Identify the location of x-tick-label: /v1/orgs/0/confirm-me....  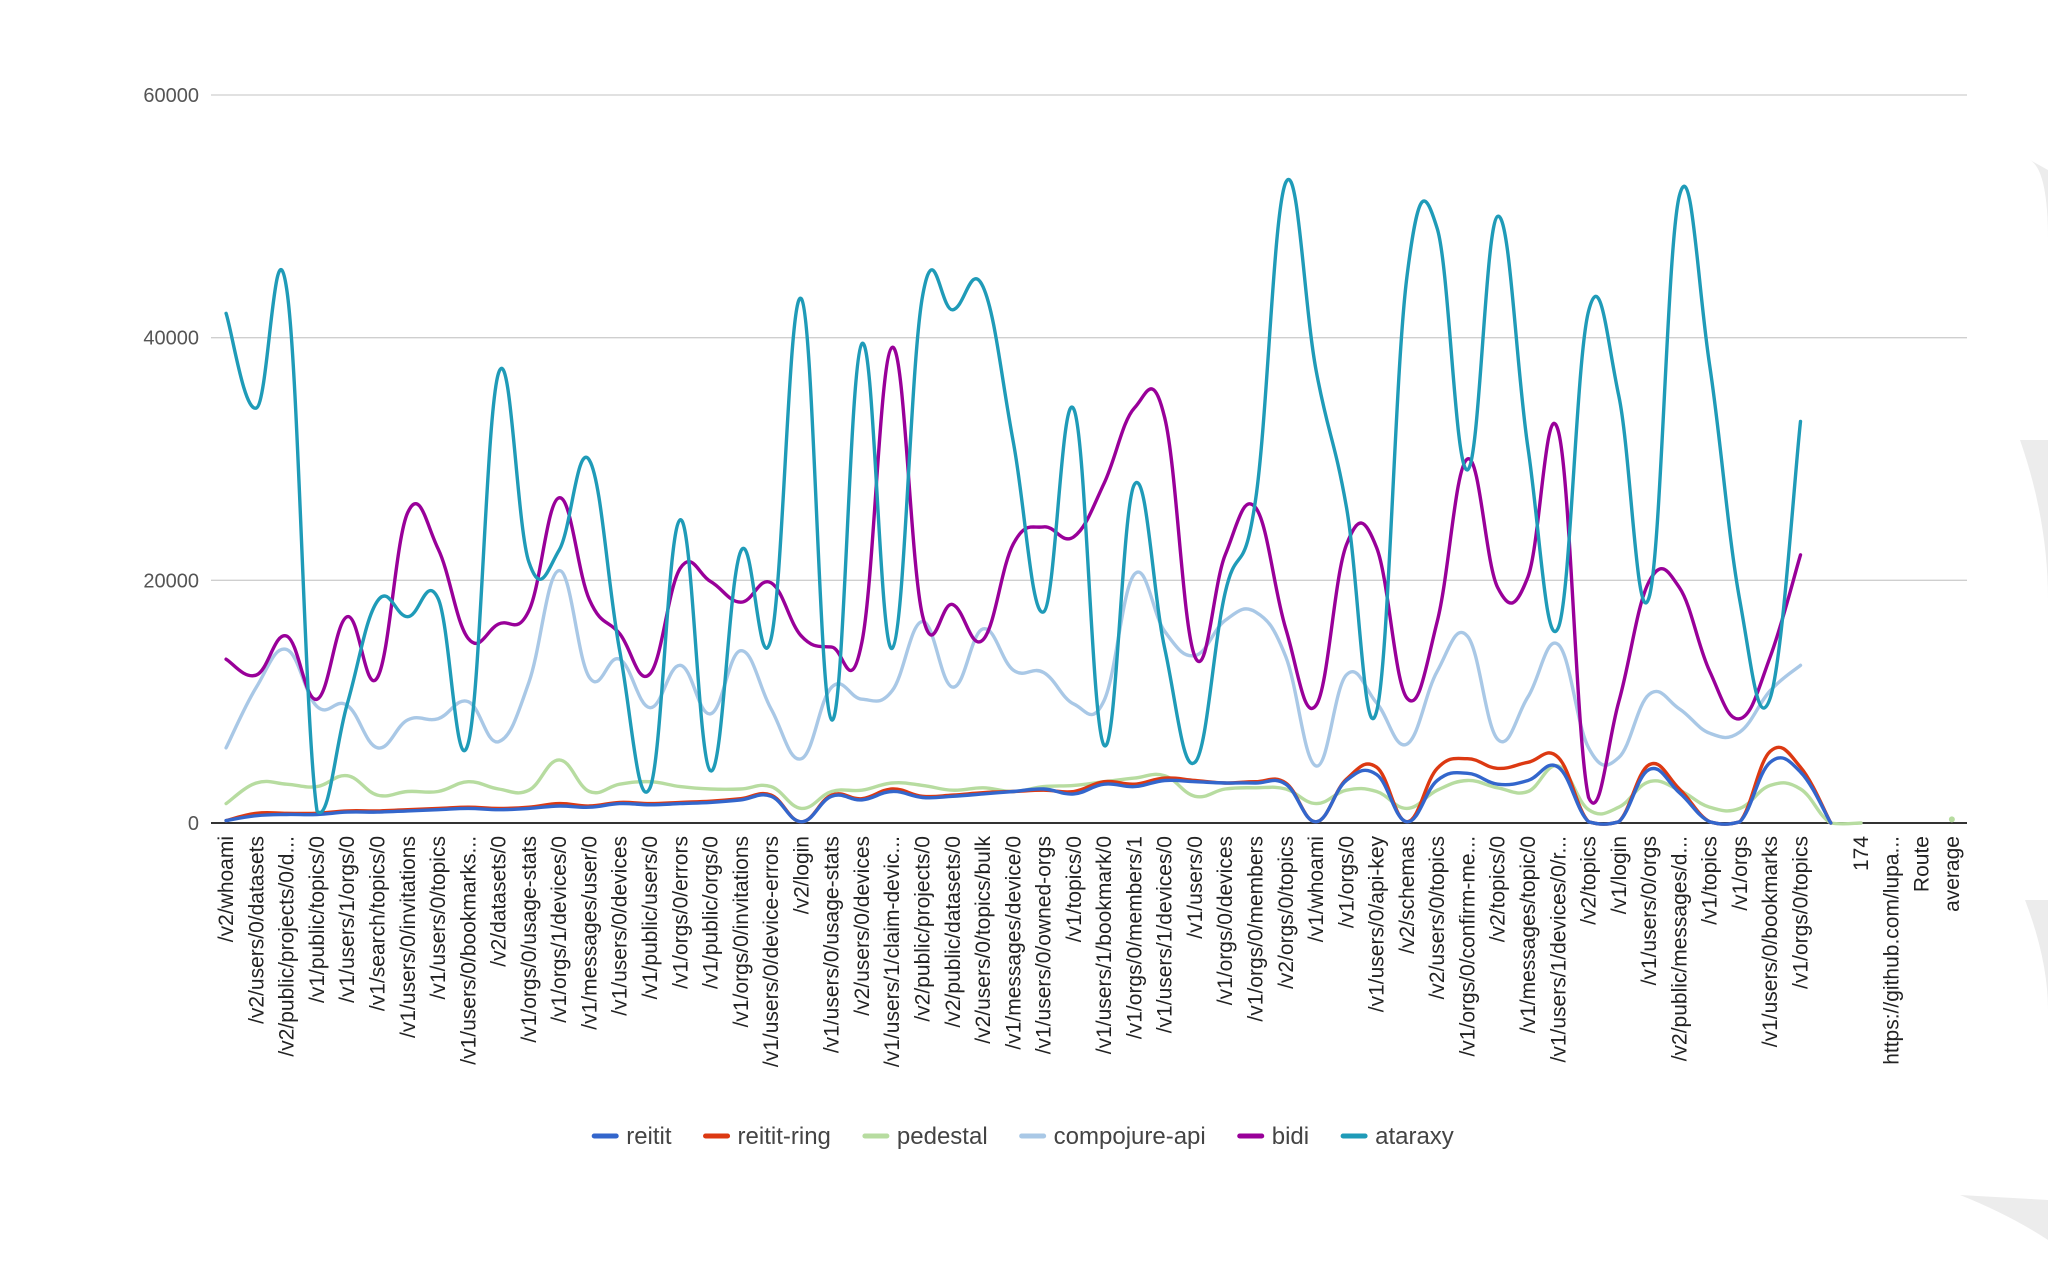
(1467, 946).